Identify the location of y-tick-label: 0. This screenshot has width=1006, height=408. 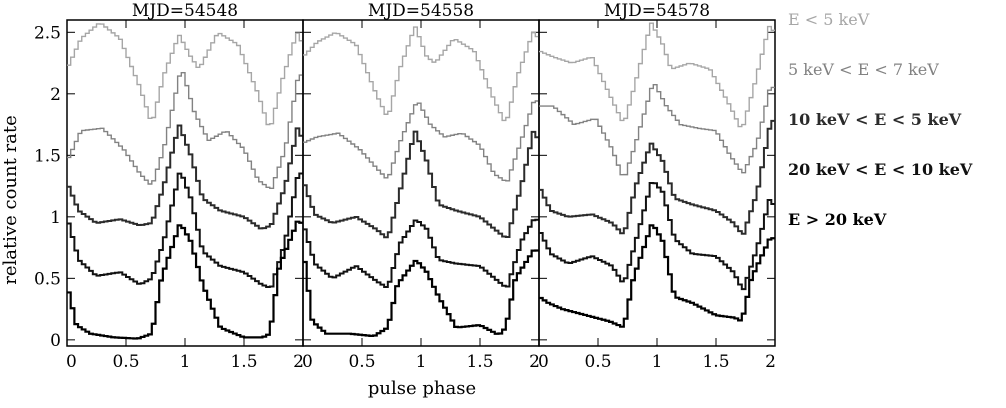
(55, 341).